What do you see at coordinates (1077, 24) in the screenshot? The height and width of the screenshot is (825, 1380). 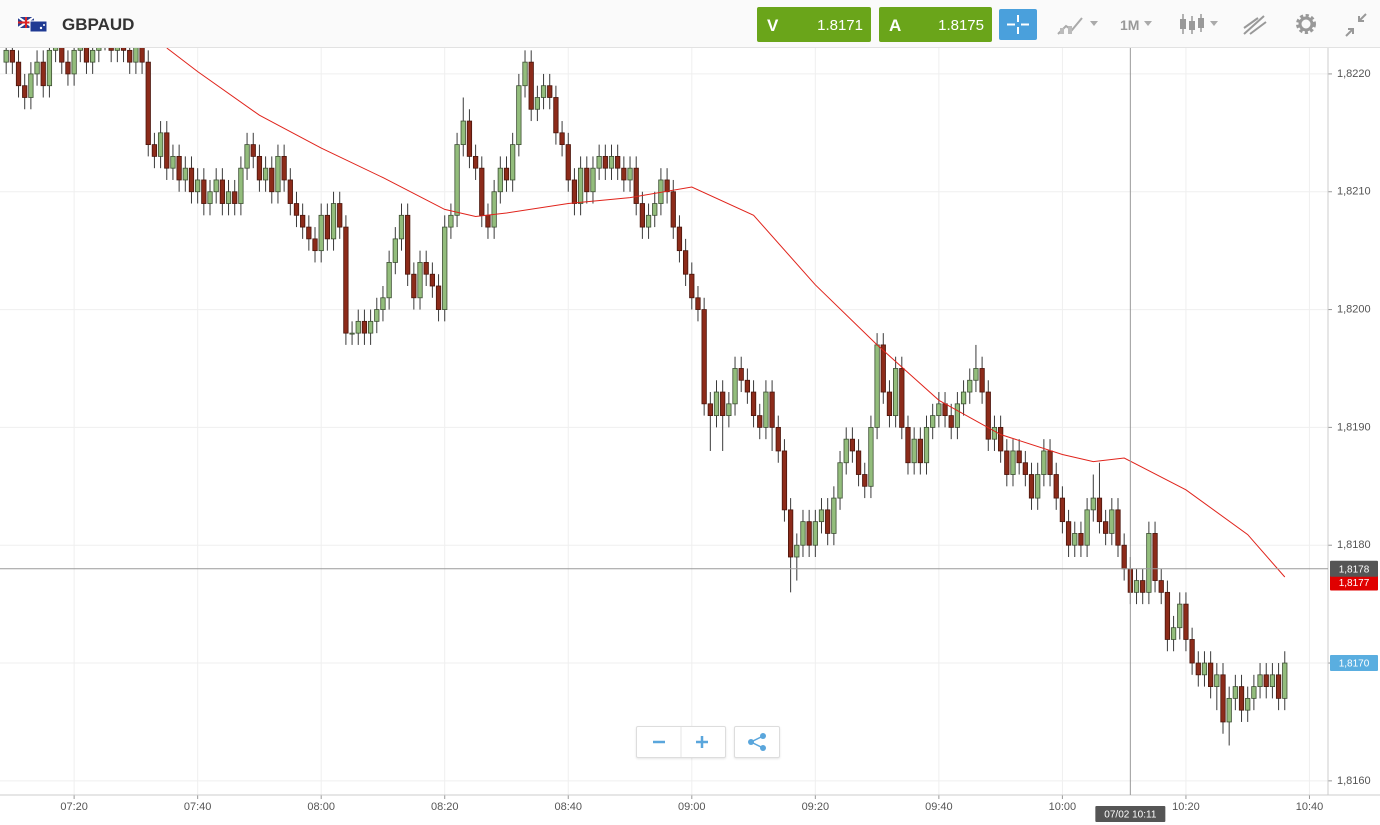 I see `chart-type-button` at bounding box center [1077, 24].